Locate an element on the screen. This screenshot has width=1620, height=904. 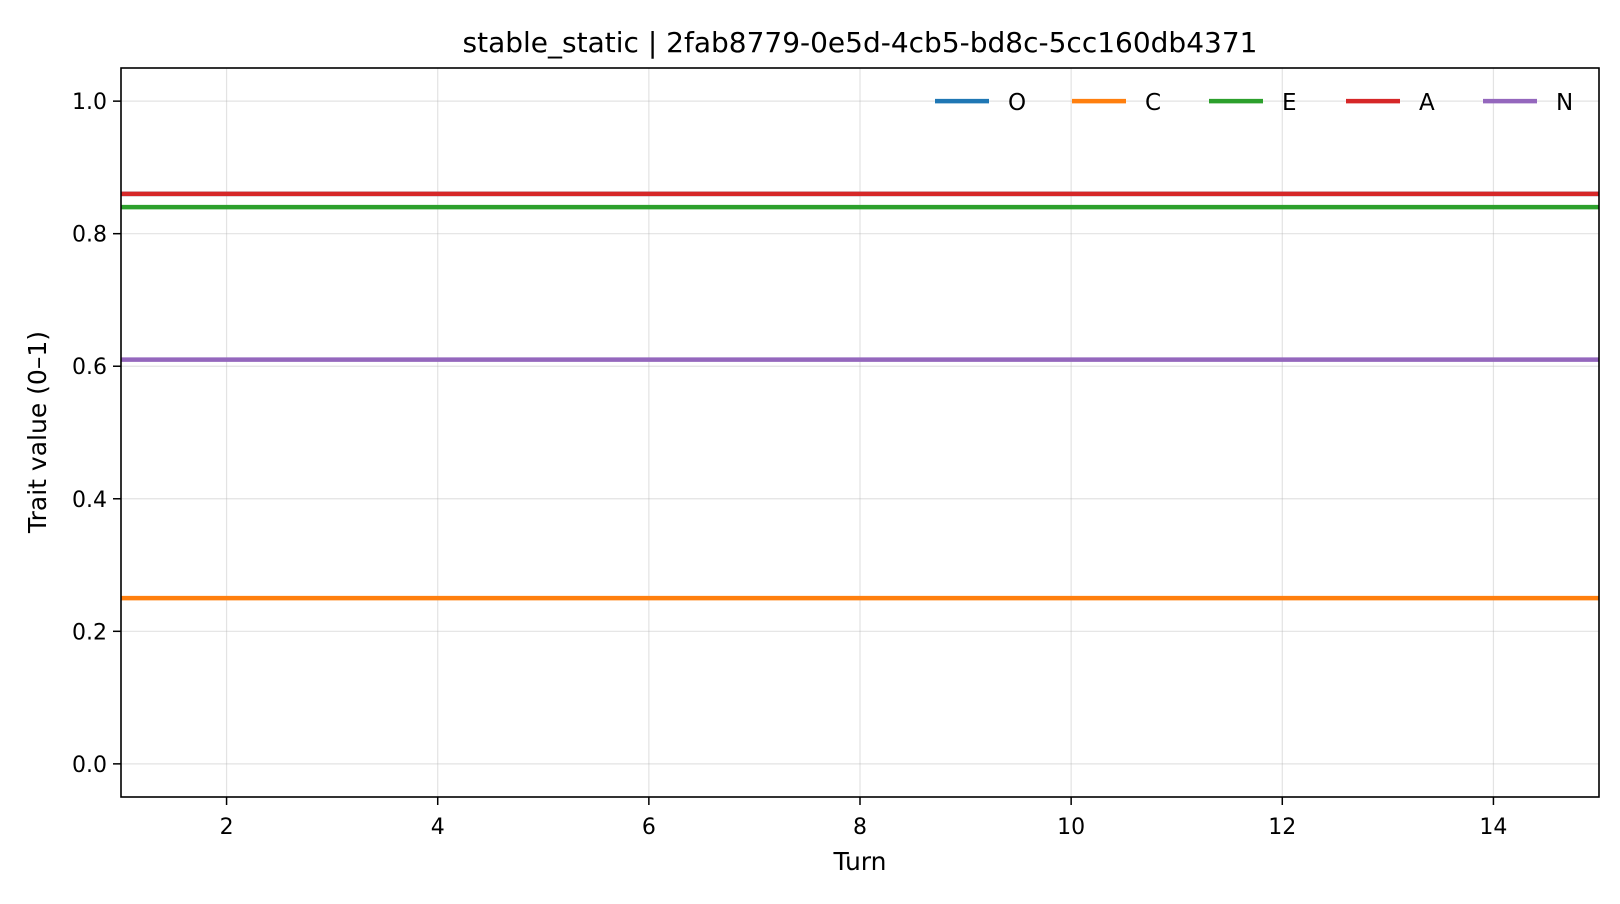
x-tick-label: 2 is located at coordinates (227, 827).